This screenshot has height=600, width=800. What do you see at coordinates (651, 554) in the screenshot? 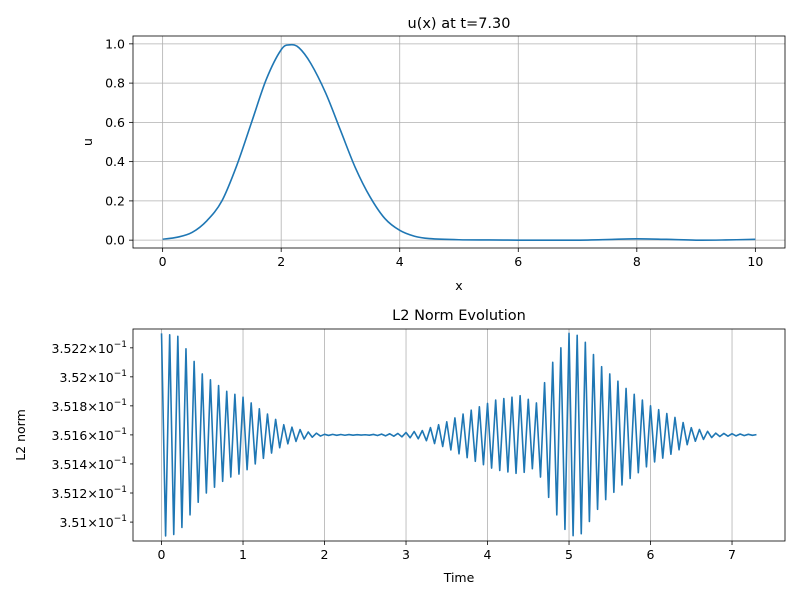
I see `bottom-x-tick-label: 6` at bounding box center [651, 554].